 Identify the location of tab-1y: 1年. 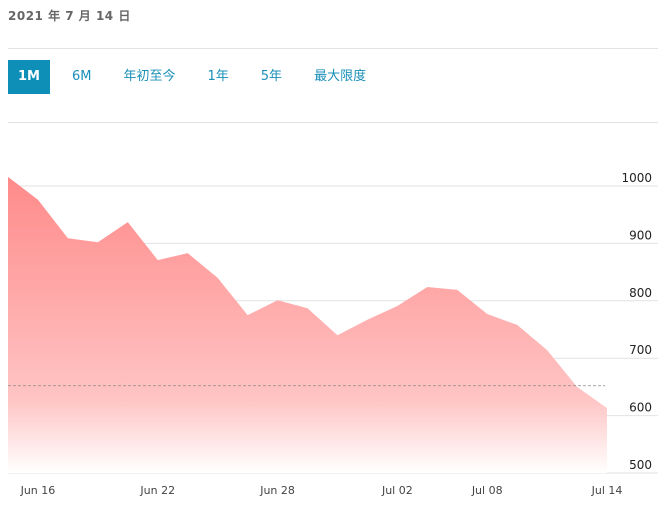
(218, 76).